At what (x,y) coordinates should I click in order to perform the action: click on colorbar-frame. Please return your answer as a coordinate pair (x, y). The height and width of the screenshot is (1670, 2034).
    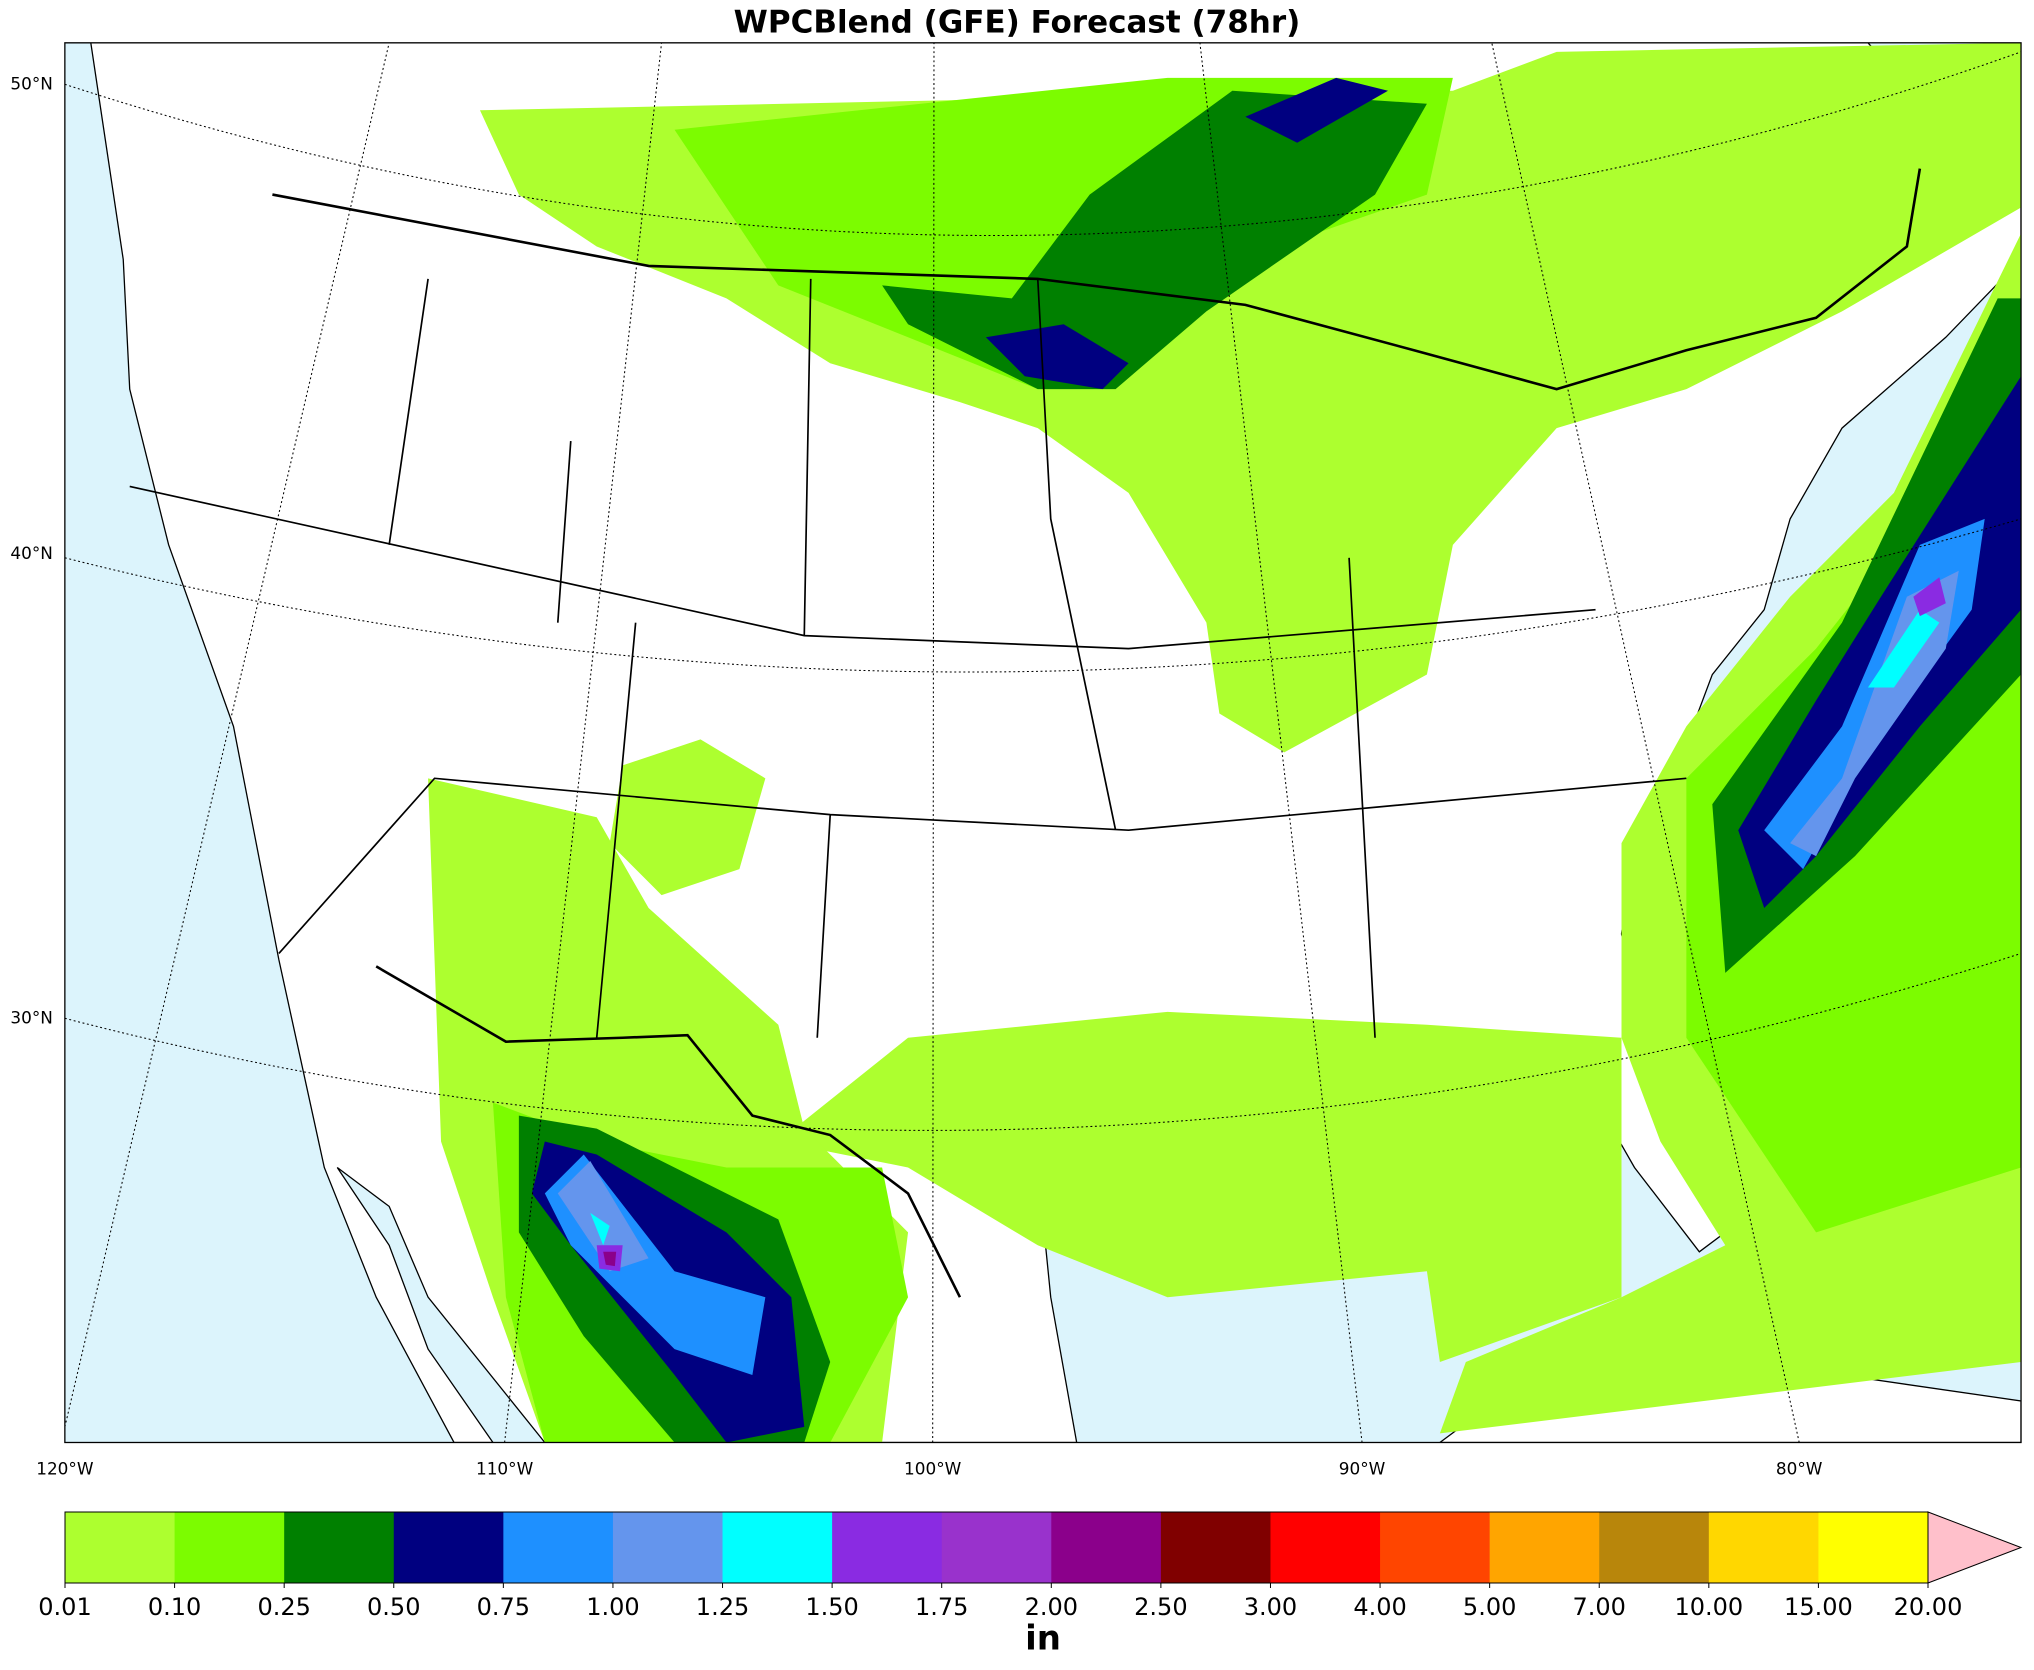
    Looking at the image, I should click on (996, 1547).